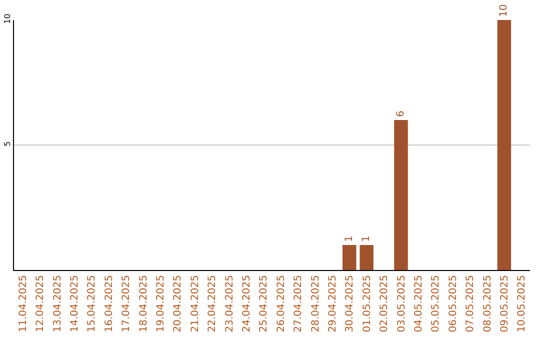  Describe the element at coordinates (195, 303) in the screenshot. I see `x-tick-label: 21.04.2025` at that location.